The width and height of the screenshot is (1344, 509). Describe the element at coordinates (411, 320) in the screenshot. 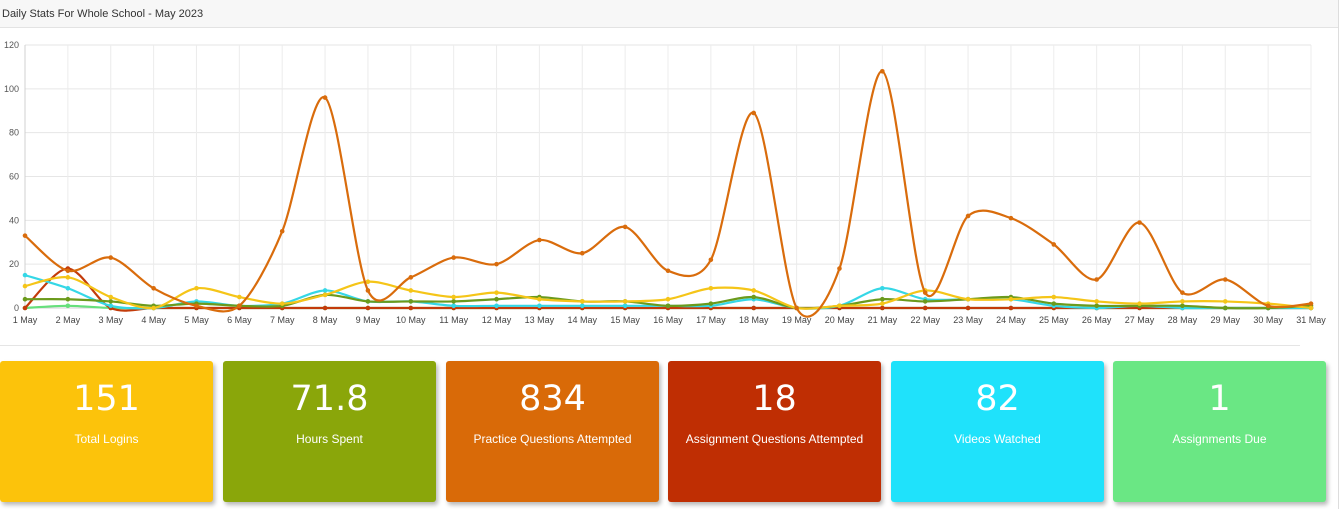

I see `x-tick-label: 10 May` at that location.